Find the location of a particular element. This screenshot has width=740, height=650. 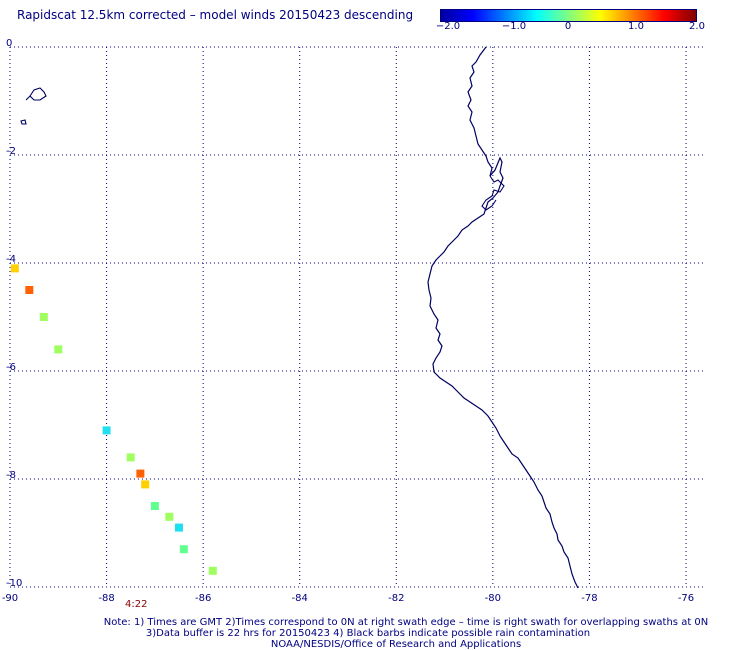

estuary-path is located at coordinates (493, 193).